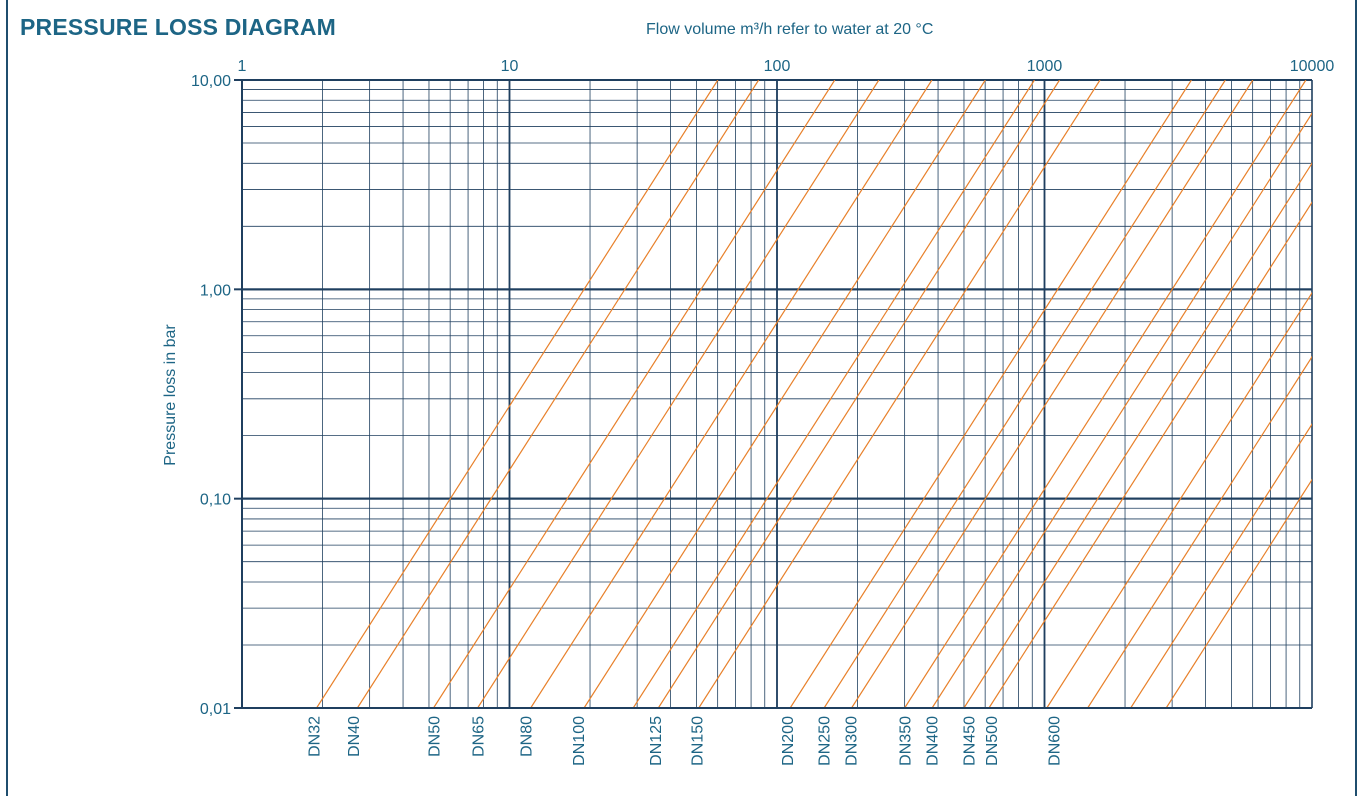  I want to click on dn-label-dn200: DN200, so click(788, 741).